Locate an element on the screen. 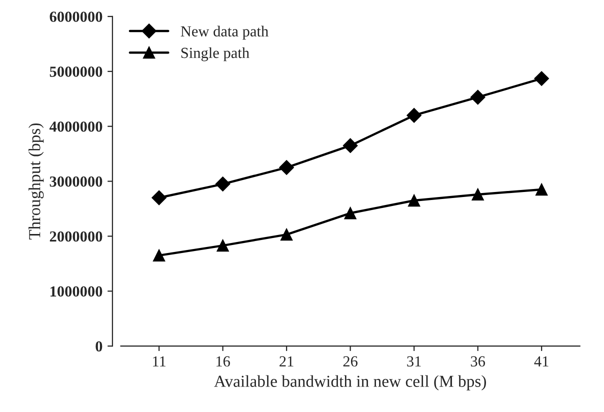  y-tick-label: 1000000 is located at coordinates (76, 291).